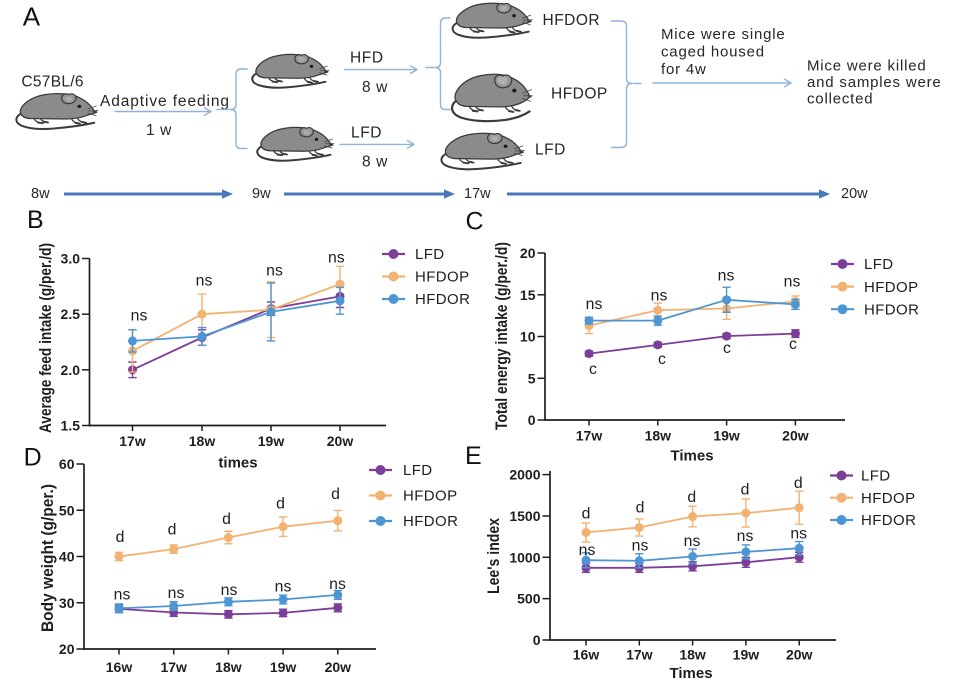  What do you see at coordinates (261, 194) in the screenshot?
I see `svg-text: 9w` at bounding box center [261, 194].